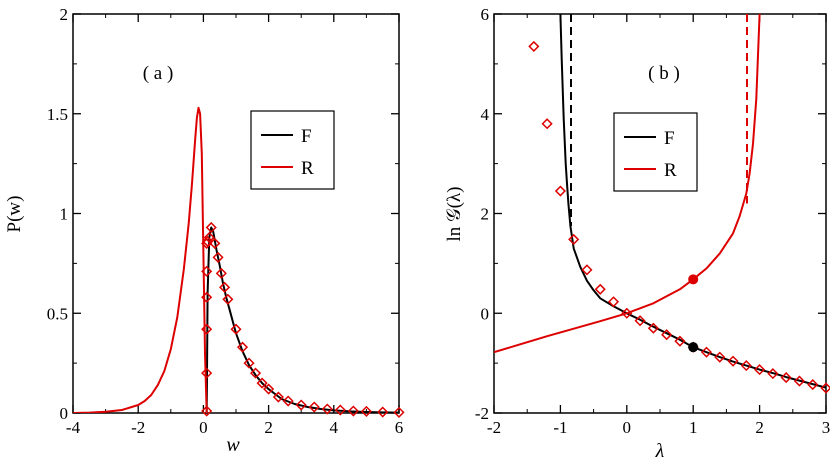 The image size is (830, 471). Describe the element at coordinates (693, 427) in the screenshot. I see `panel-b-xtick-label: 1` at that location.